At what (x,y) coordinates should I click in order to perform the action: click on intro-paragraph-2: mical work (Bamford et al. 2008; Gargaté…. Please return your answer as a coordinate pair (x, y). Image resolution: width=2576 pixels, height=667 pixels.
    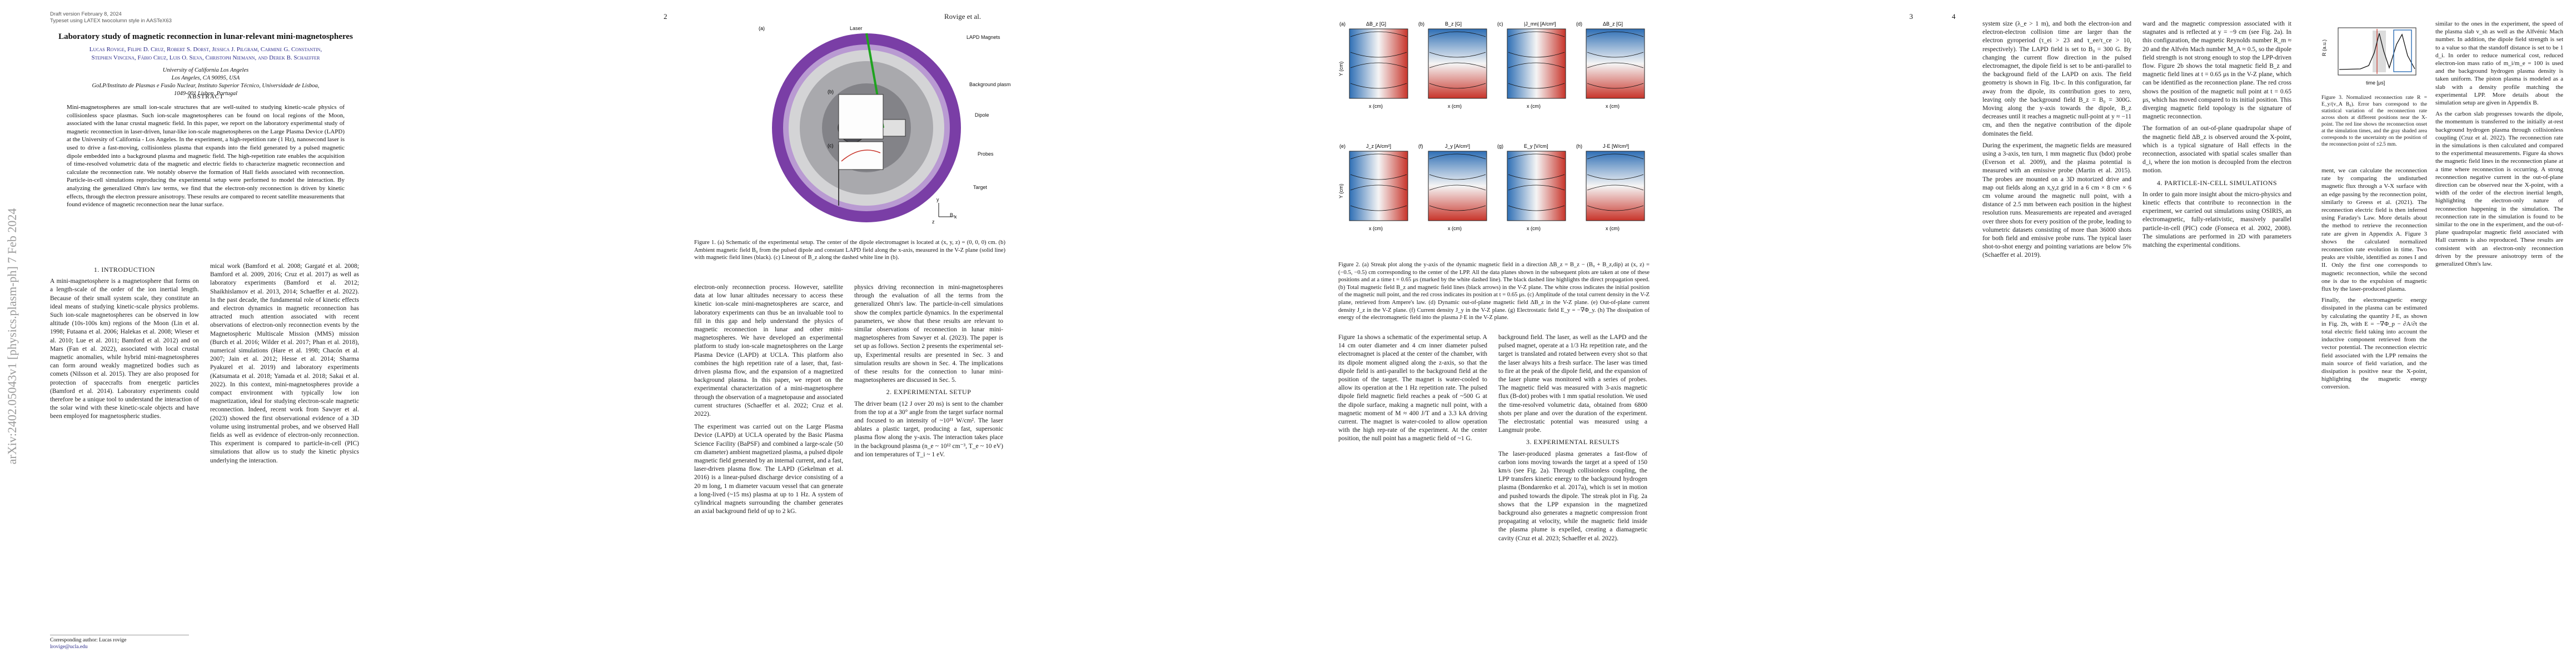
    Looking at the image, I should click on (284, 363).